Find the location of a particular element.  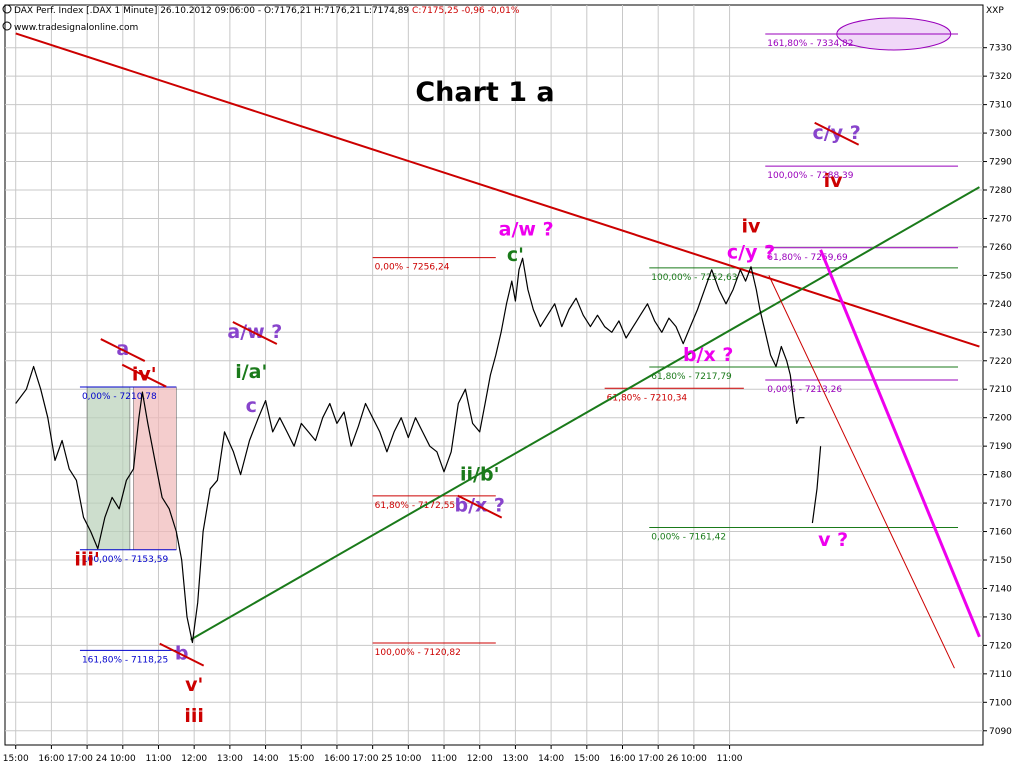

fib-level-label: 61,80% - 7259,69 is located at coordinates (807, 258).